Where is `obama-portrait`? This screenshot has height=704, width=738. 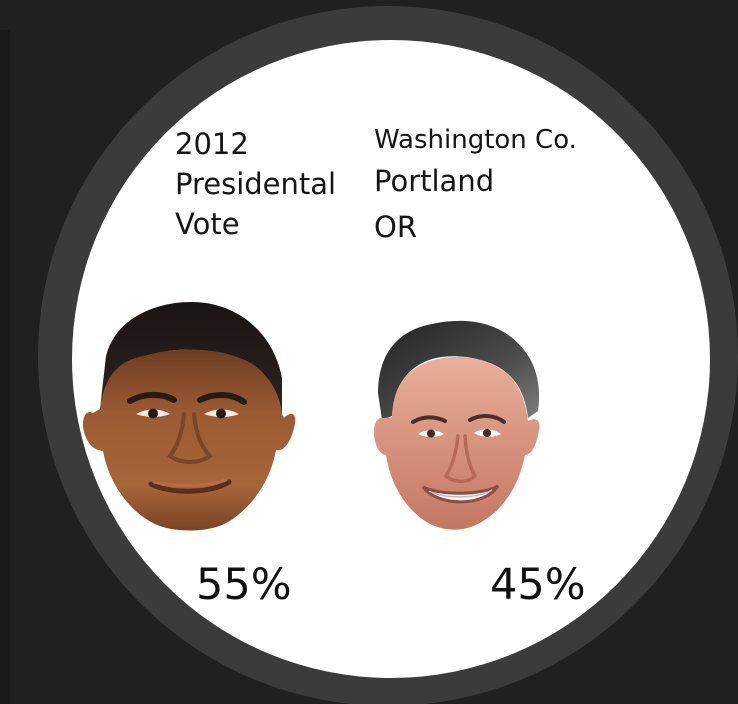 obama-portrait is located at coordinates (188, 415).